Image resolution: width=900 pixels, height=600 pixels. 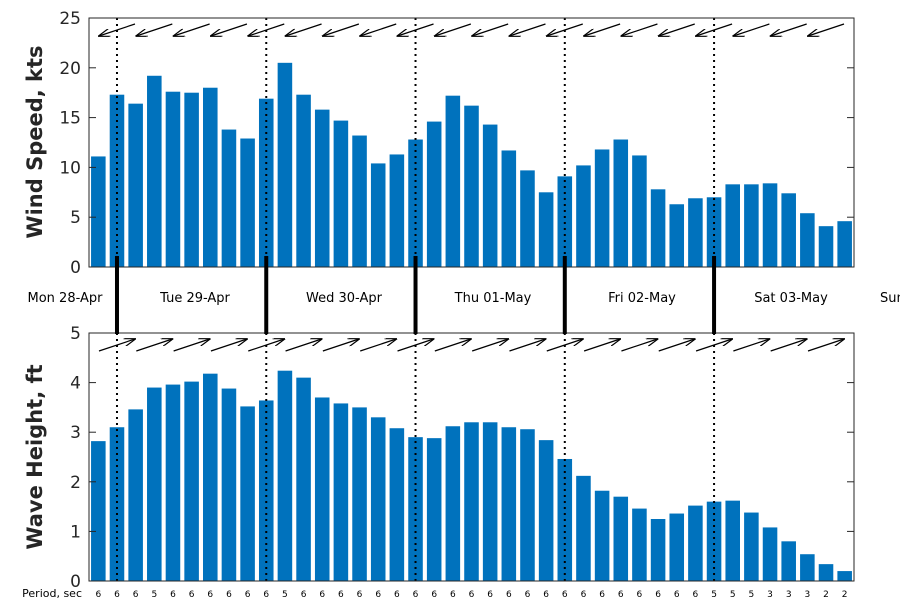 What do you see at coordinates (890, 298) in the screenshot?
I see `day-label: Sun` at bounding box center [890, 298].